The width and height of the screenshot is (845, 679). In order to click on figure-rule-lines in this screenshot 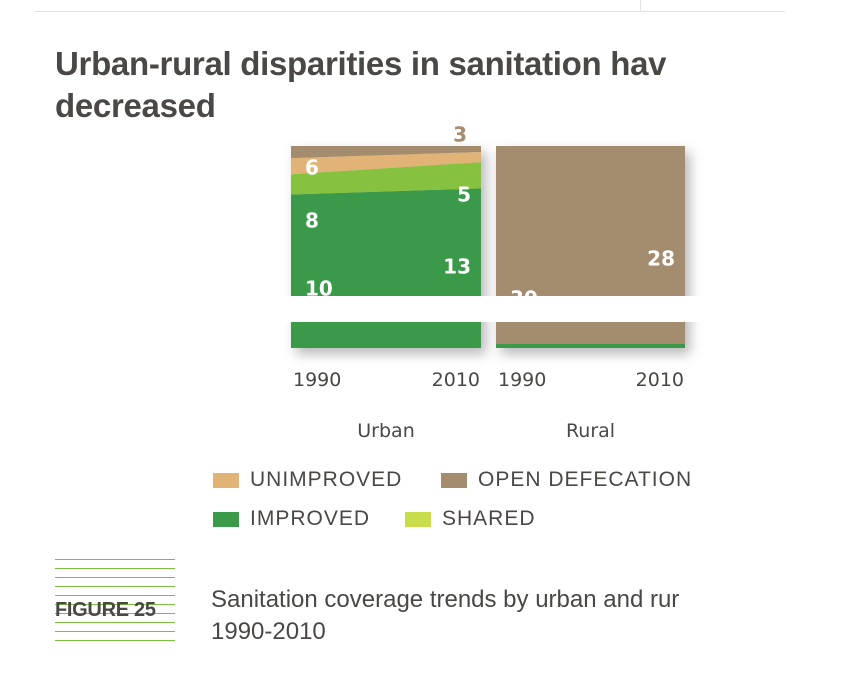, I will do `click(115, 603)`.